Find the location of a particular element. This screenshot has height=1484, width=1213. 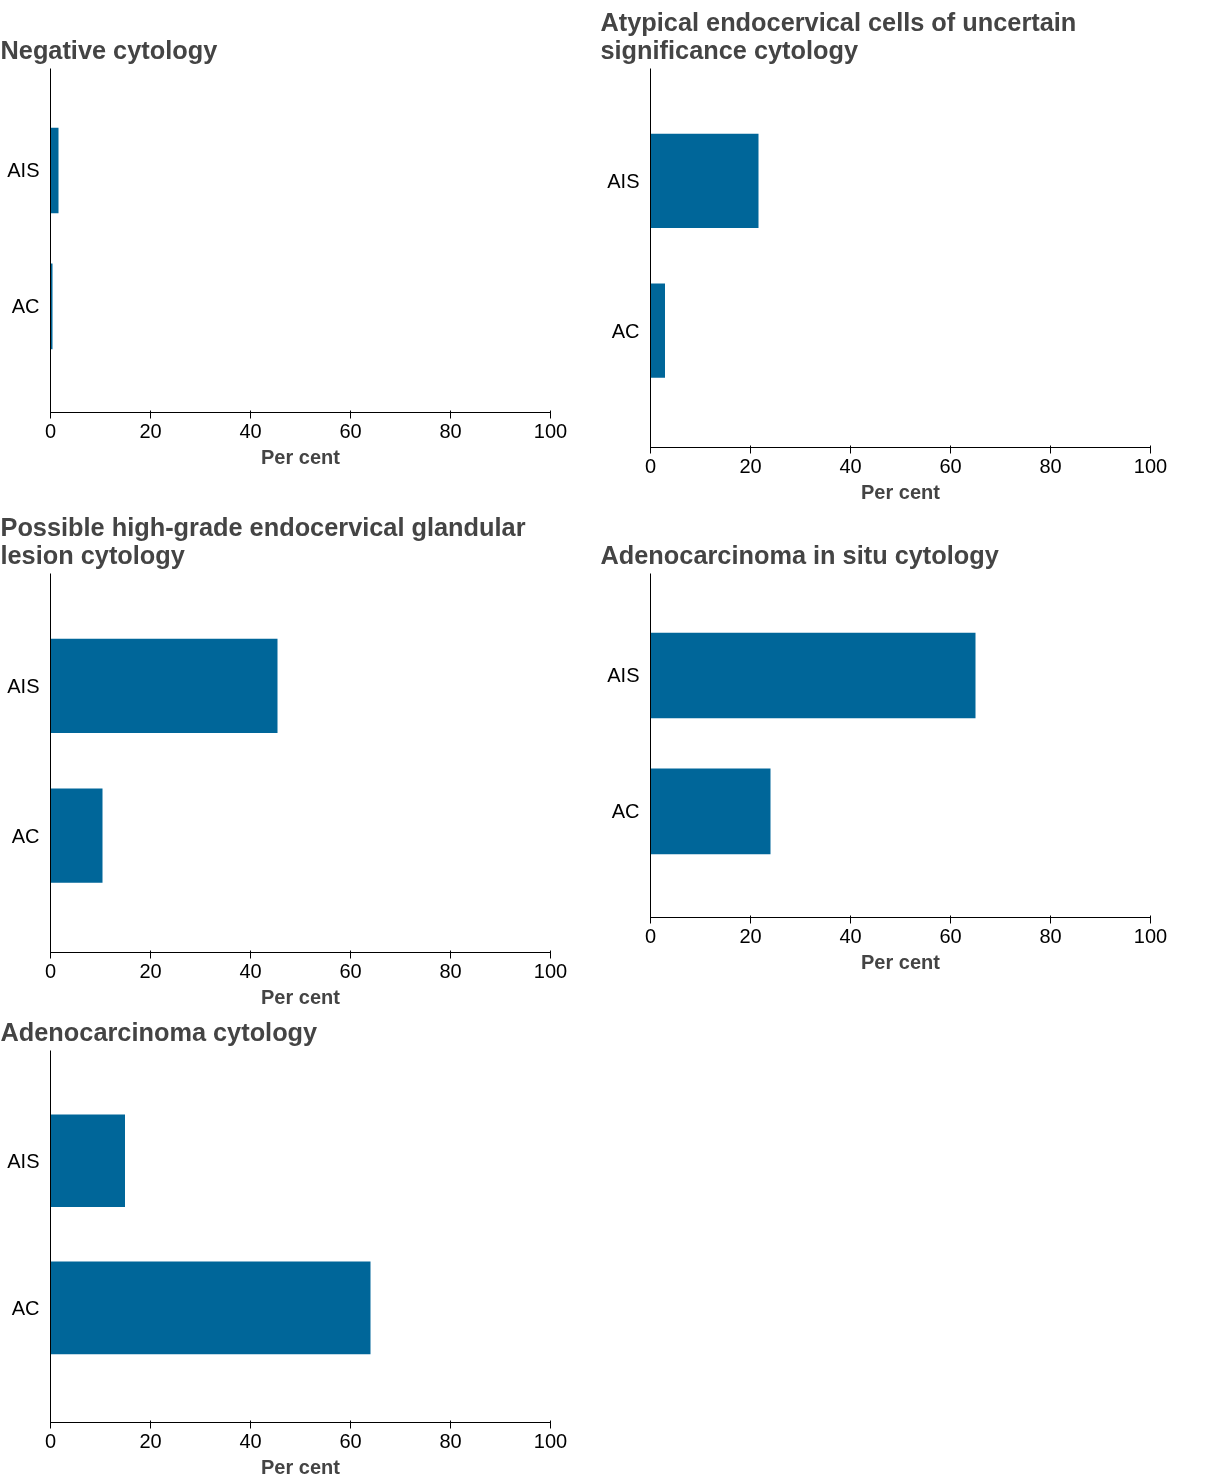

chart-title: Atypical endocervical cells of uncertain significance cytology is located at coordinates (838, 35).